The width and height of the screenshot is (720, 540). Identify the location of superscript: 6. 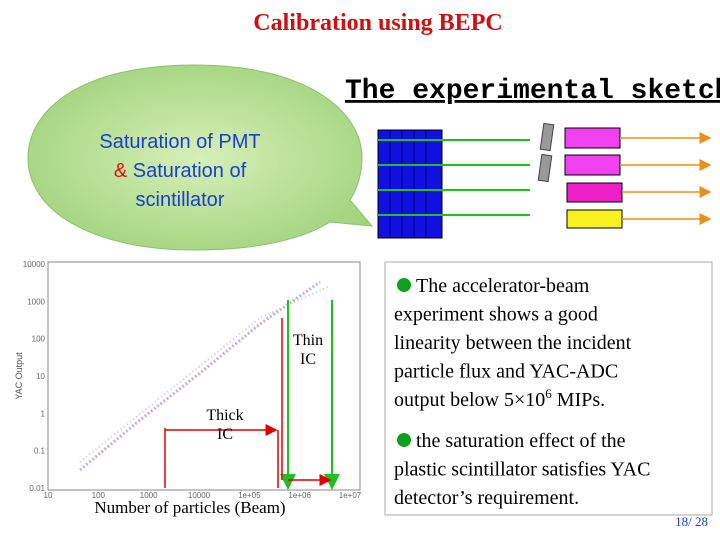
(548, 393).